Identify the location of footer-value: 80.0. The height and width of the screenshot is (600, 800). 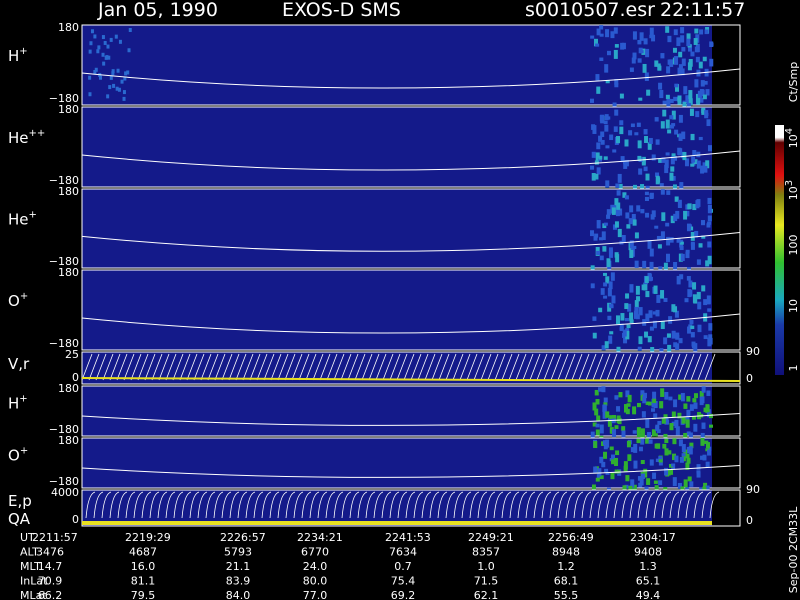
(315, 581).